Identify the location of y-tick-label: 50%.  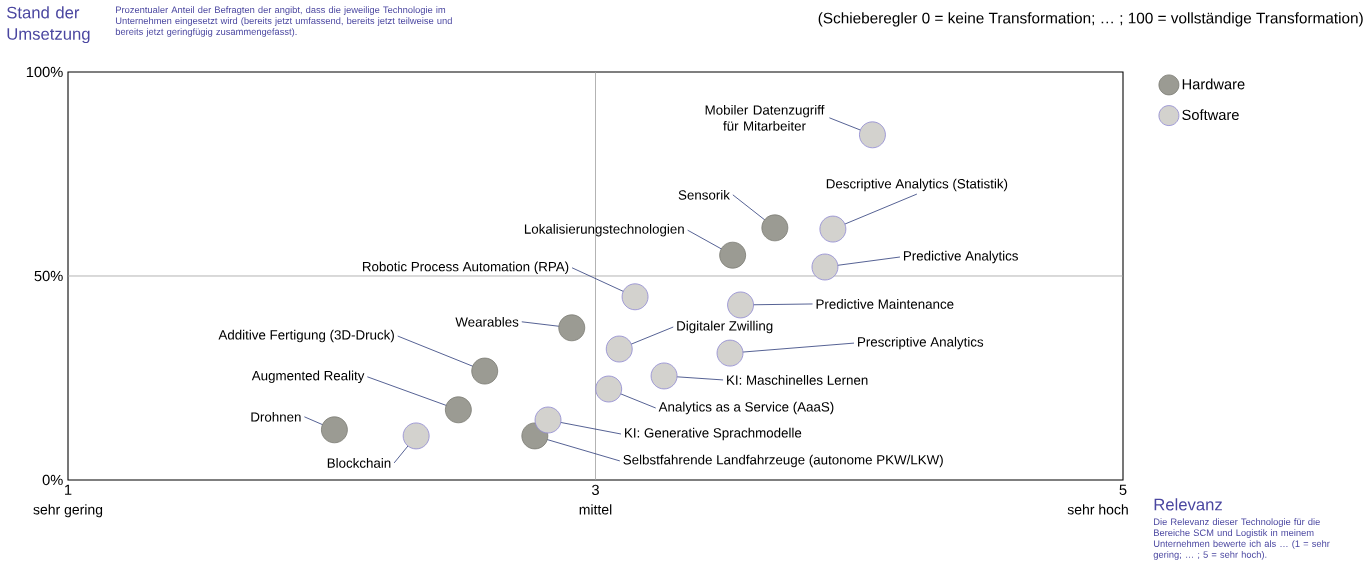
(48, 276).